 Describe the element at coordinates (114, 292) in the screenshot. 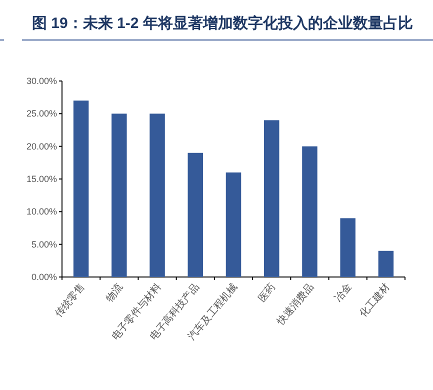

I see `x-tick-label: 物流` at that location.